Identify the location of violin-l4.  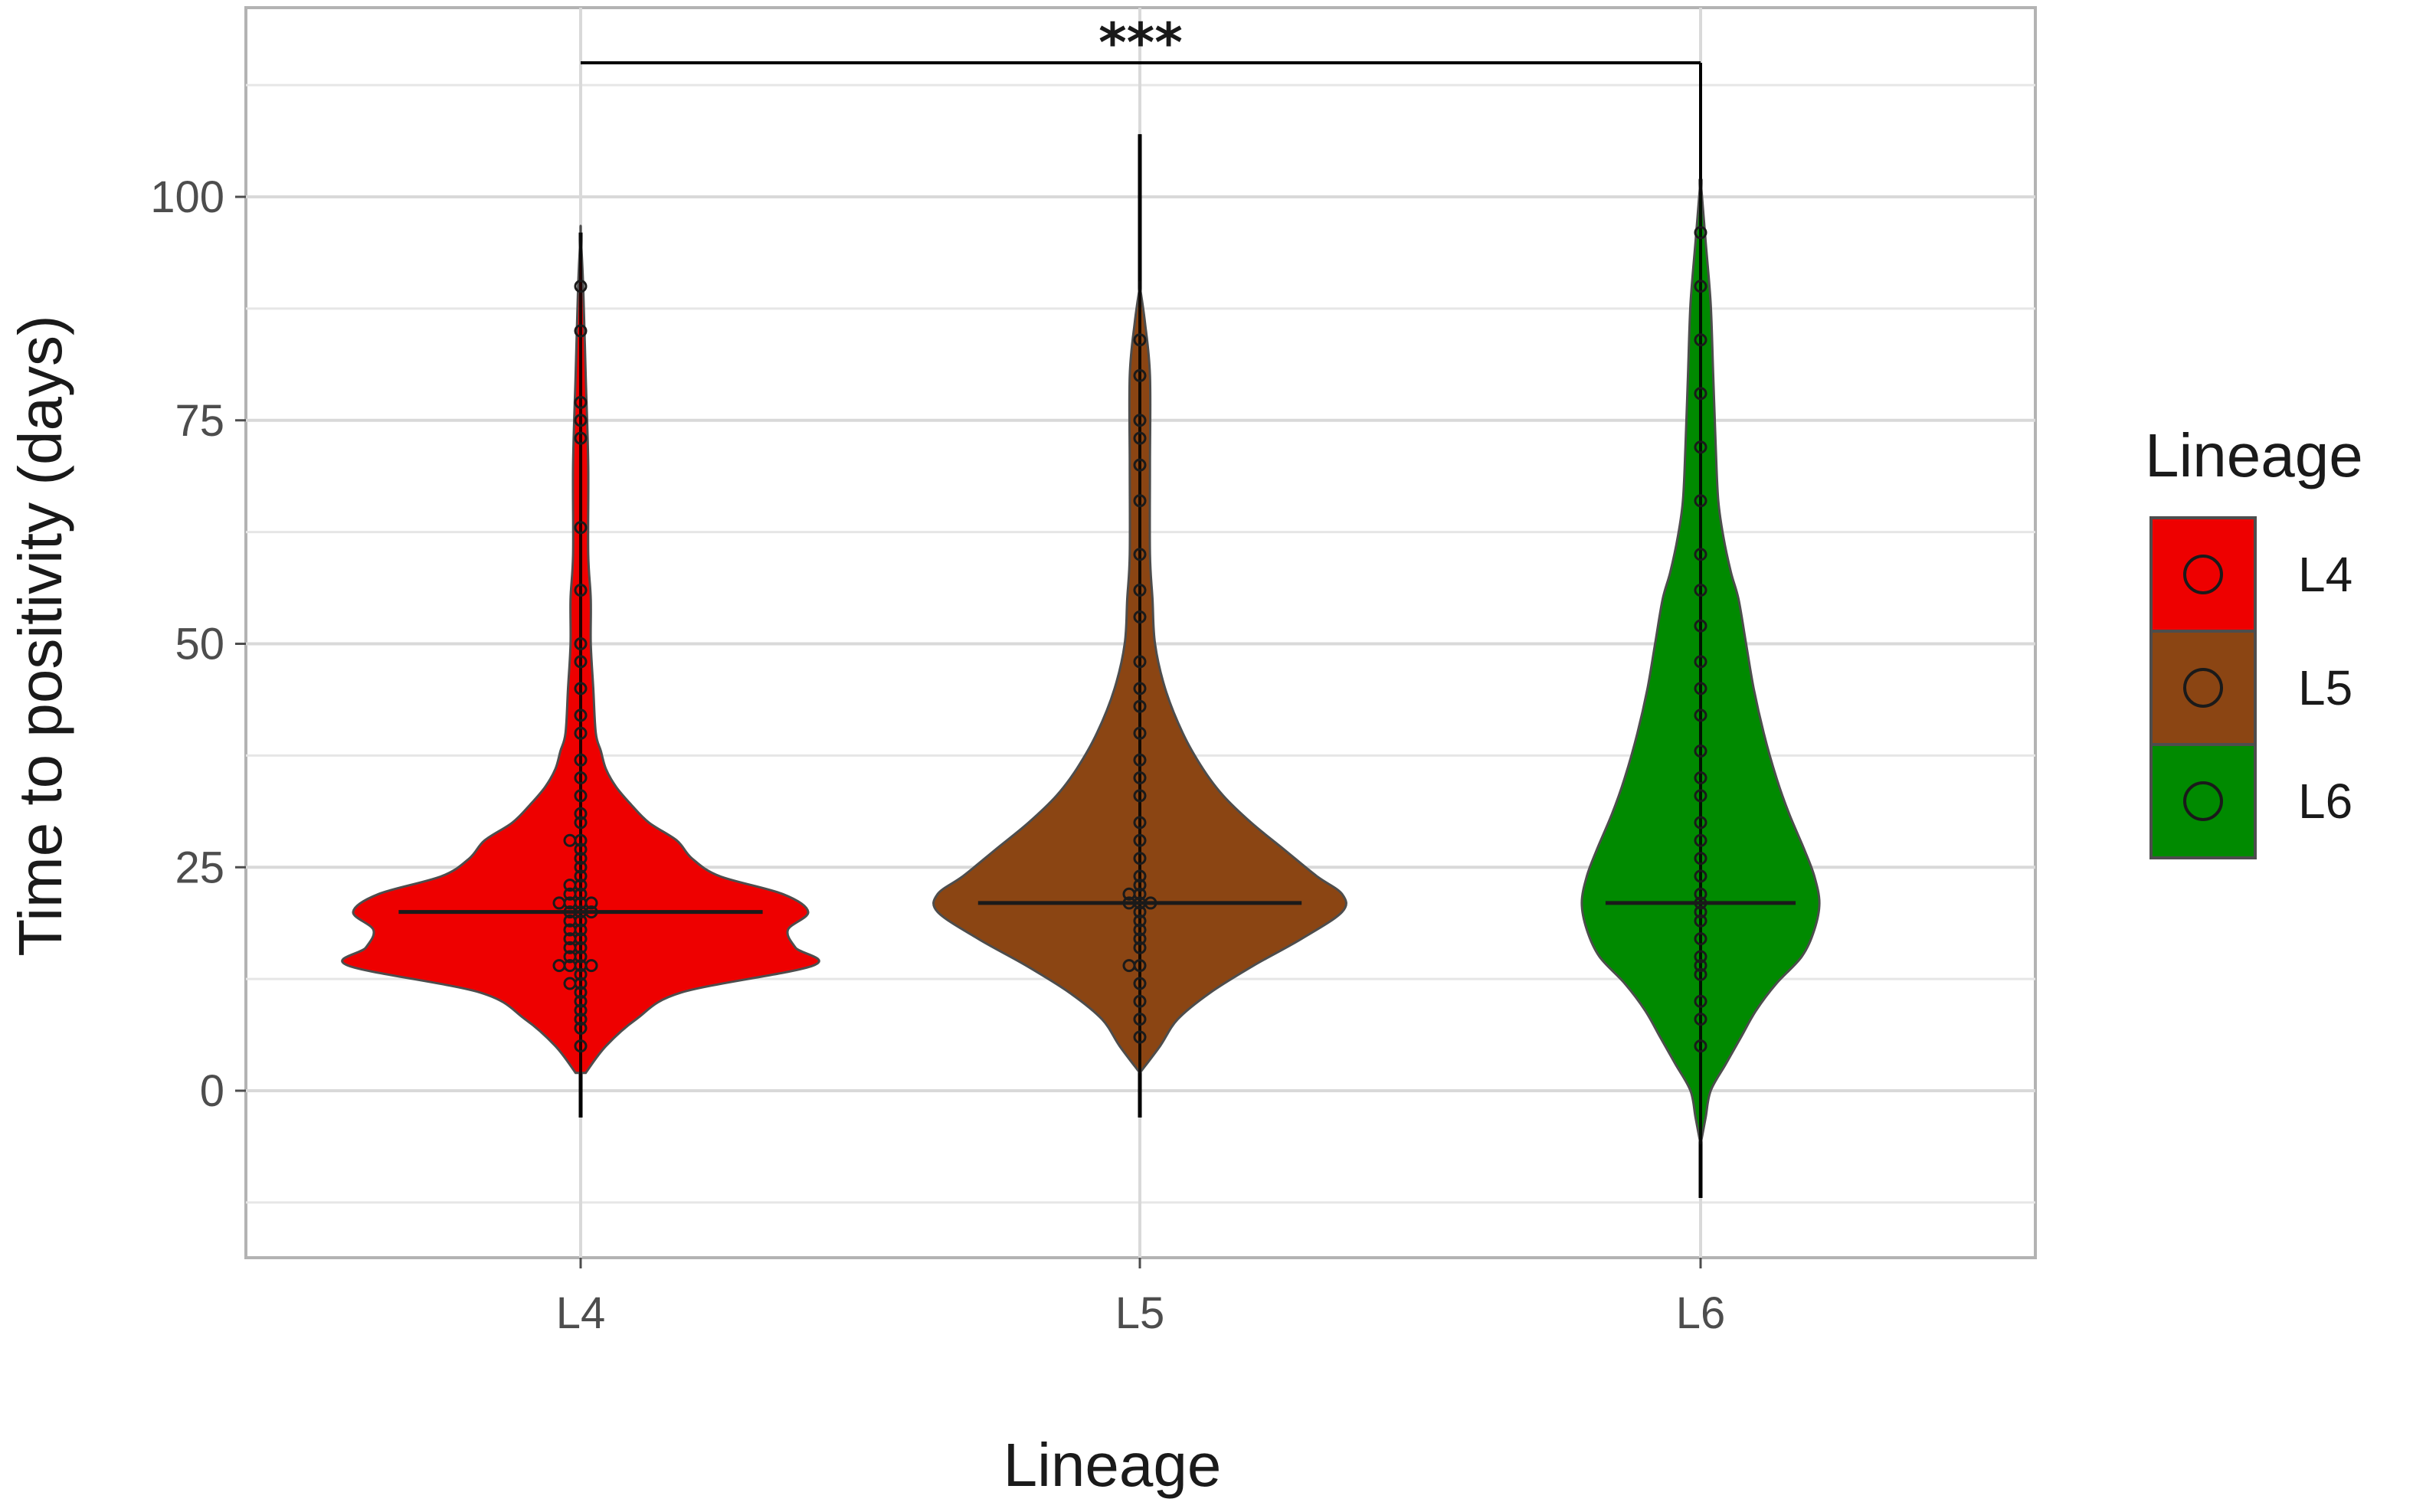
(580, 671).